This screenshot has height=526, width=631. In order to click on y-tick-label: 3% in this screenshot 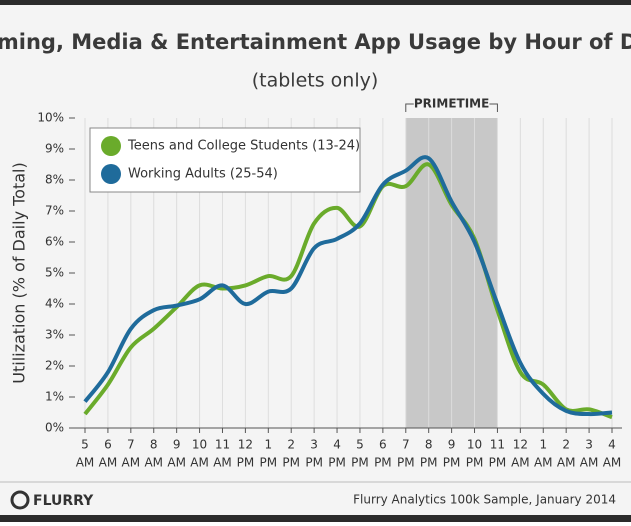, I will do `click(54, 335)`.